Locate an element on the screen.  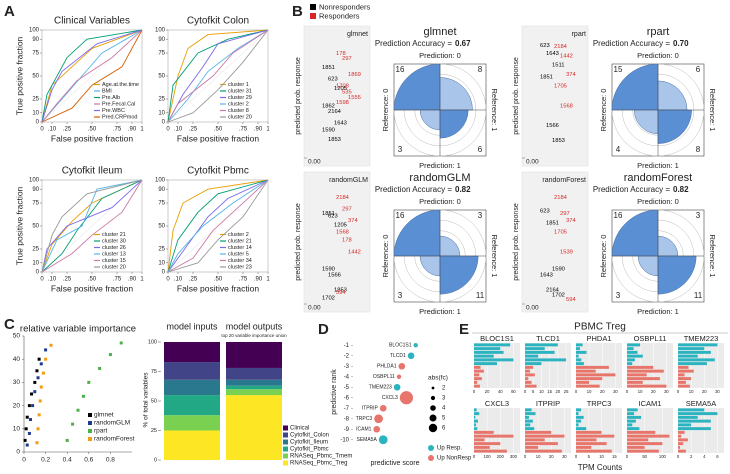
gene-label: BLOC1S1 is located at coordinates (400, 346).